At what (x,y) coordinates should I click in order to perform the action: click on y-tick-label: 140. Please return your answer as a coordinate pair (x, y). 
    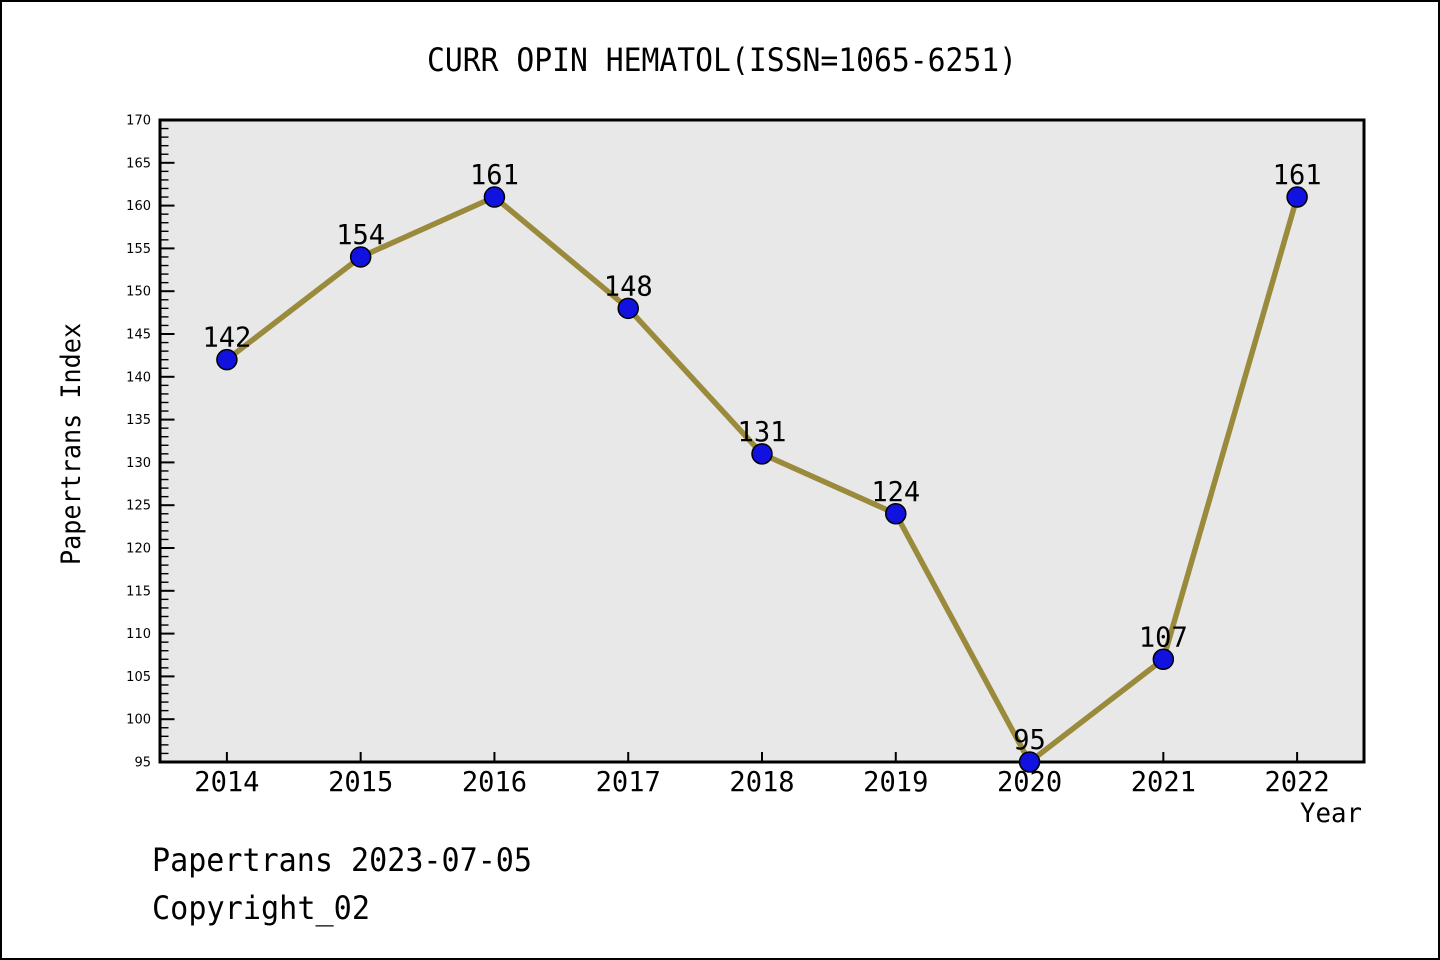
    Looking at the image, I should click on (138, 377).